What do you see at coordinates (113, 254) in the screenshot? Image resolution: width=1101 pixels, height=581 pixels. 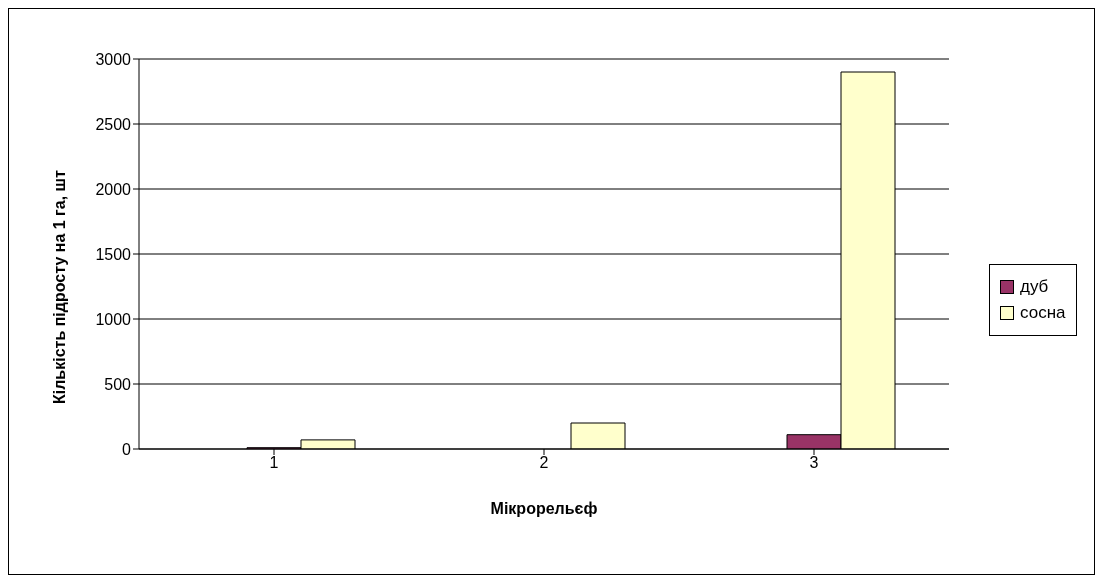 I see `y-tick-label: 1500` at bounding box center [113, 254].